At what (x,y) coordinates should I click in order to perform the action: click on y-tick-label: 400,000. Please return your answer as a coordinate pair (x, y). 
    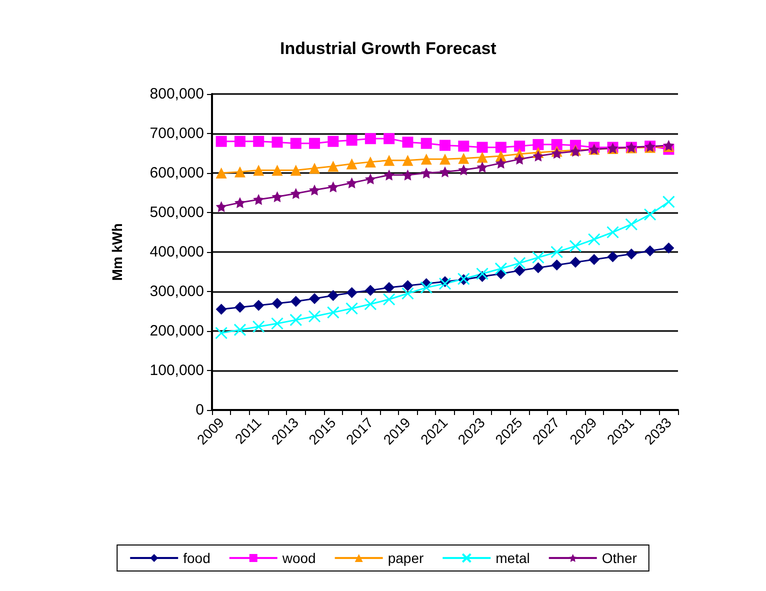
    Looking at the image, I should click on (177, 252).